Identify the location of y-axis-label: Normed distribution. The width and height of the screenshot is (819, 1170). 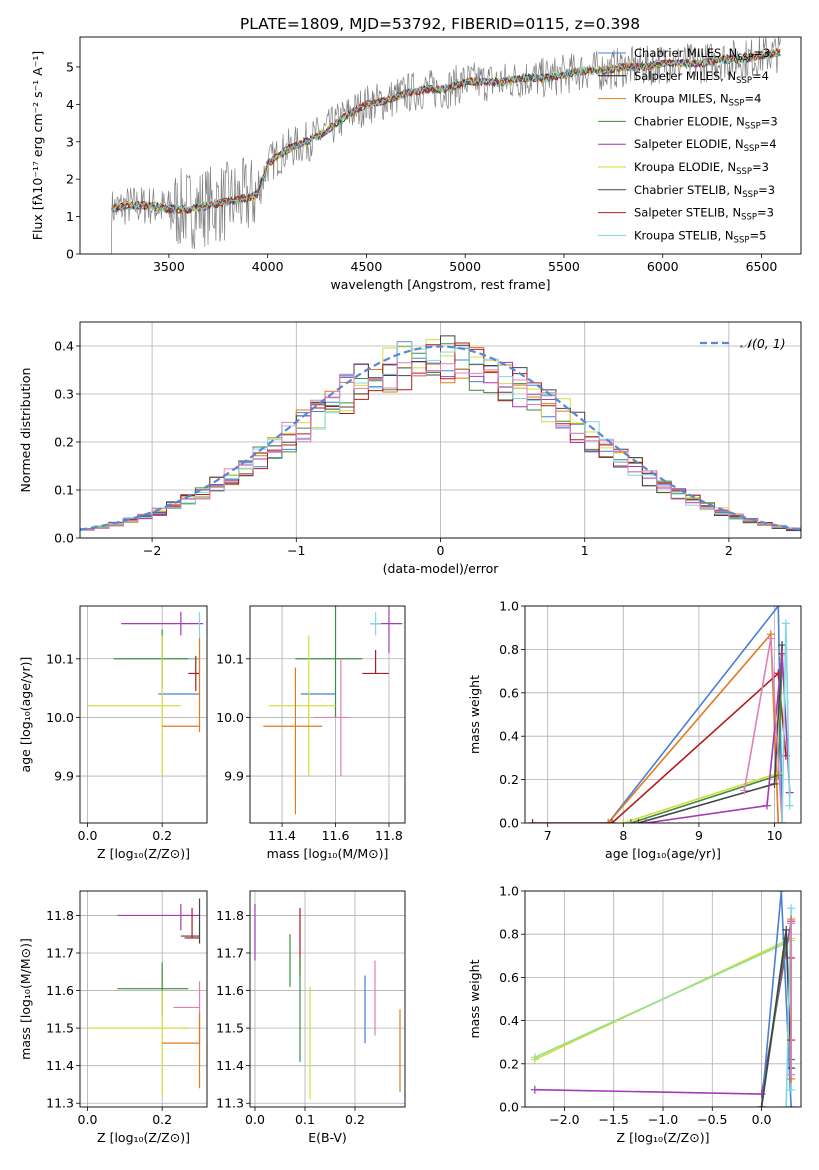
(25, 430).